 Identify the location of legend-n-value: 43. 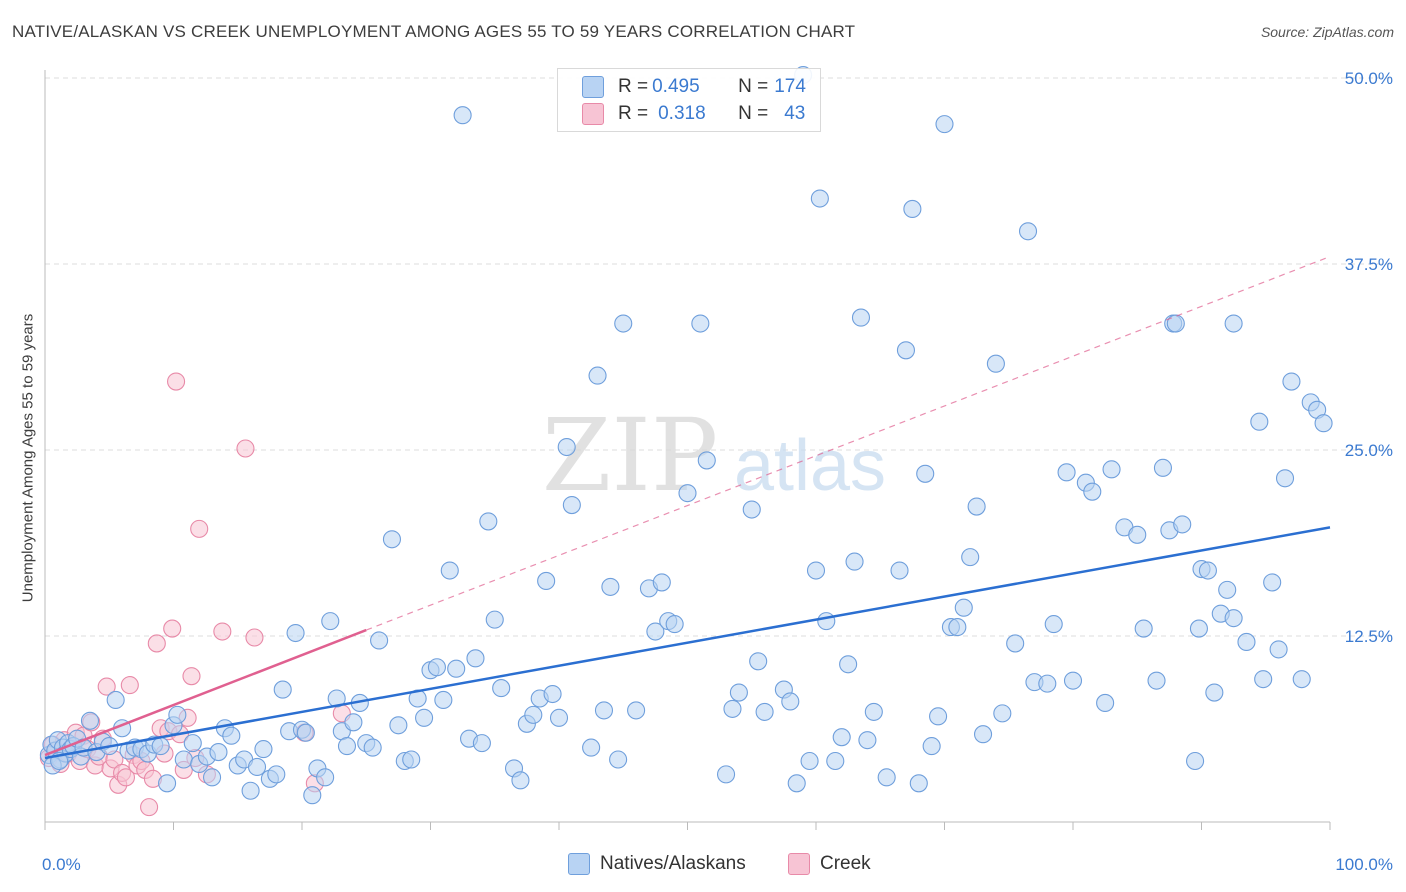
(795, 113).